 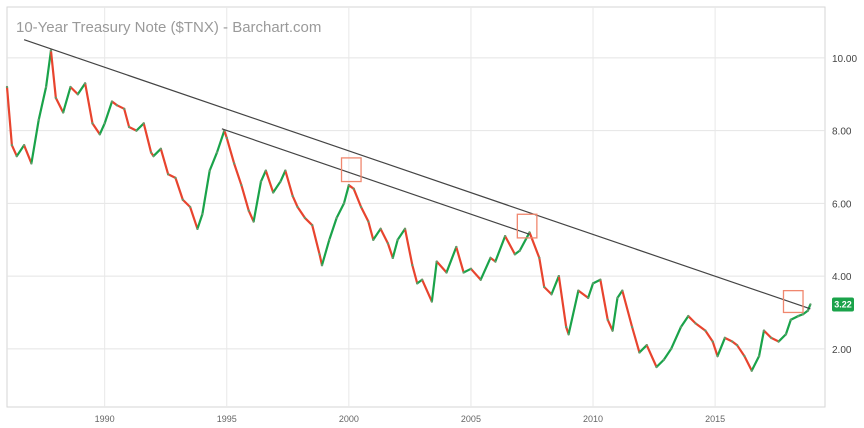 I want to click on y-tick-label: 10.00, so click(x=844, y=59).